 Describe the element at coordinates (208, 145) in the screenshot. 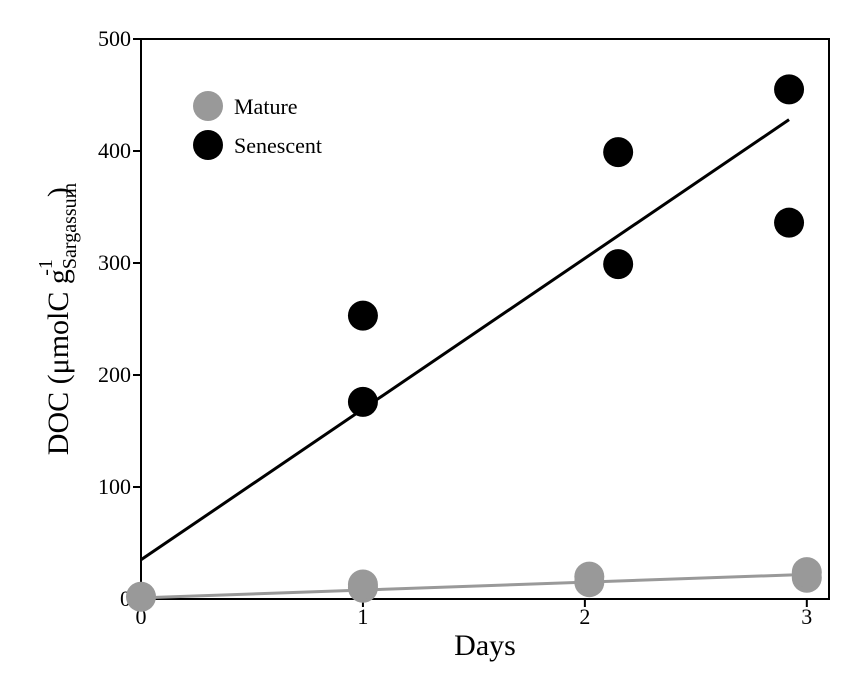

I see `legend-marker-senescent` at that location.